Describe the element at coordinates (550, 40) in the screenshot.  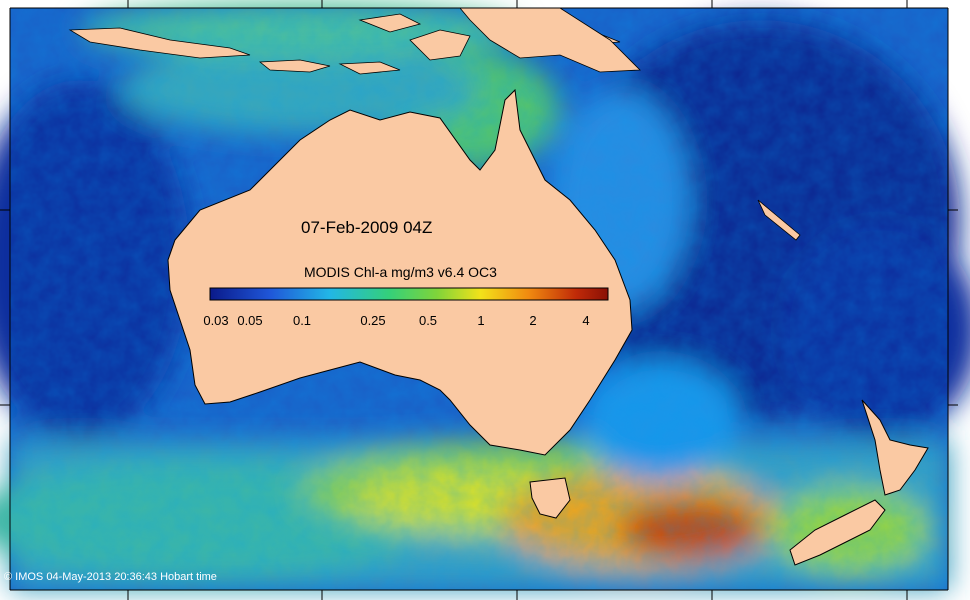
I see `new-guinea` at that location.